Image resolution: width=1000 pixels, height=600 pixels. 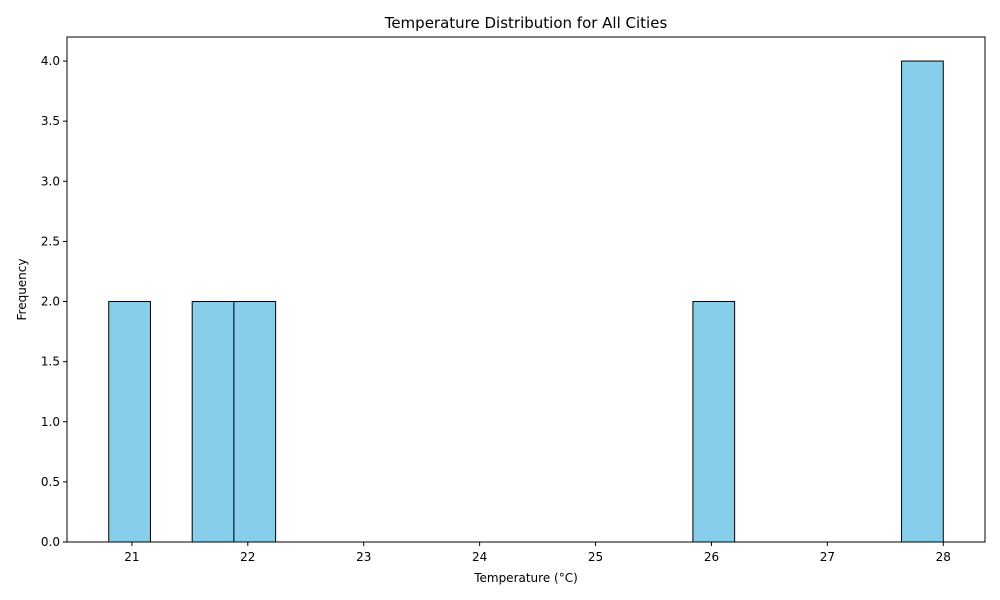 What do you see at coordinates (50, 61) in the screenshot?
I see `y-tick-label: 4.0` at bounding box center [50, 61].